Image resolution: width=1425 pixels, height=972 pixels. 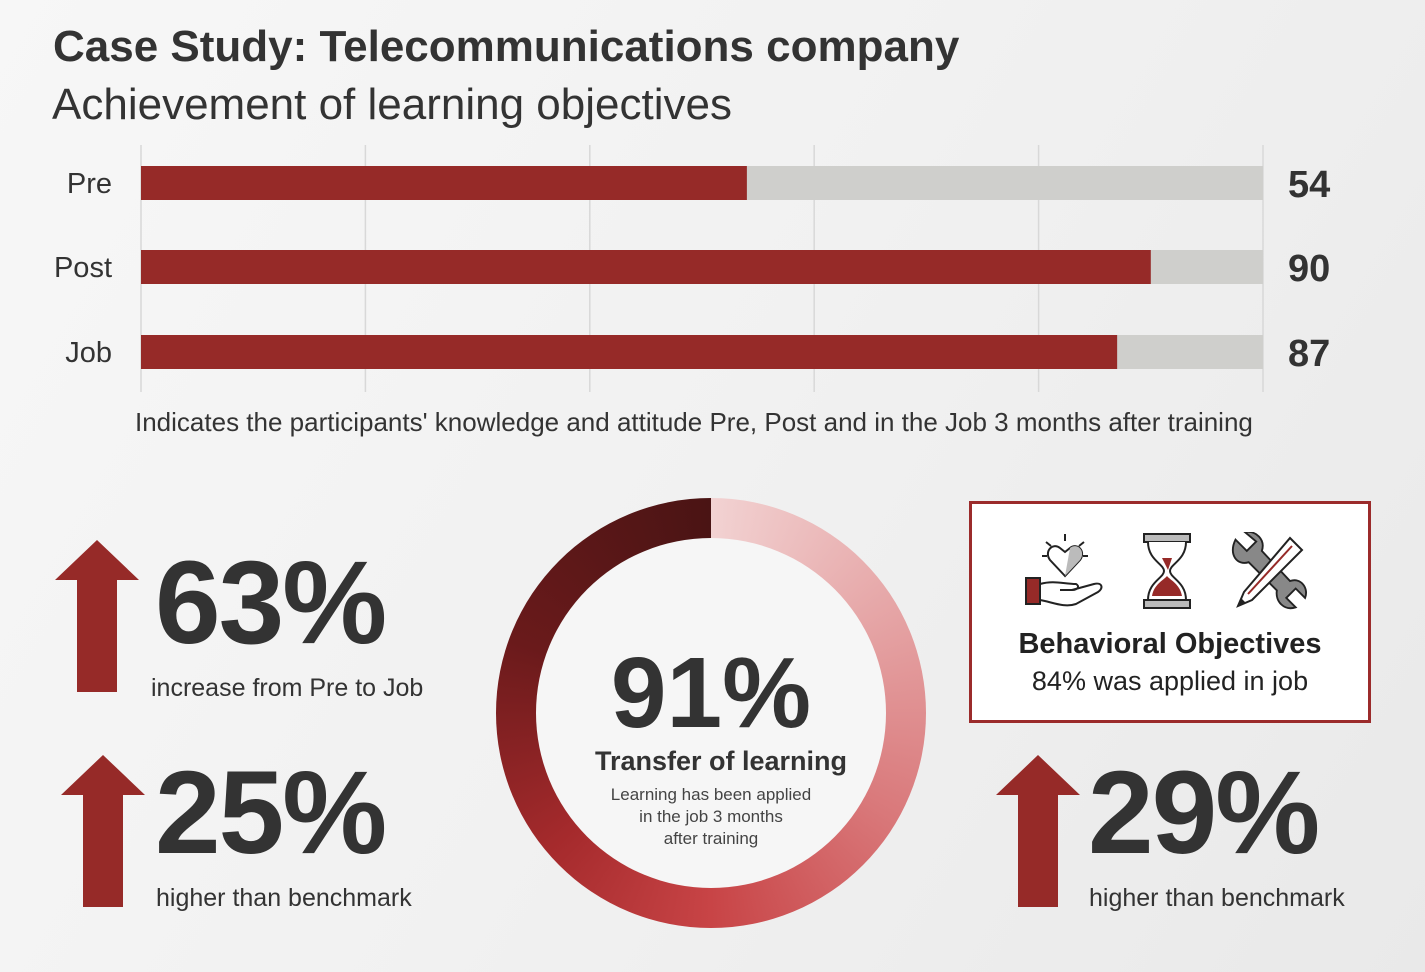 I want to click on donut-desc-line: in the job 3 months, so click(x=711, y=816).